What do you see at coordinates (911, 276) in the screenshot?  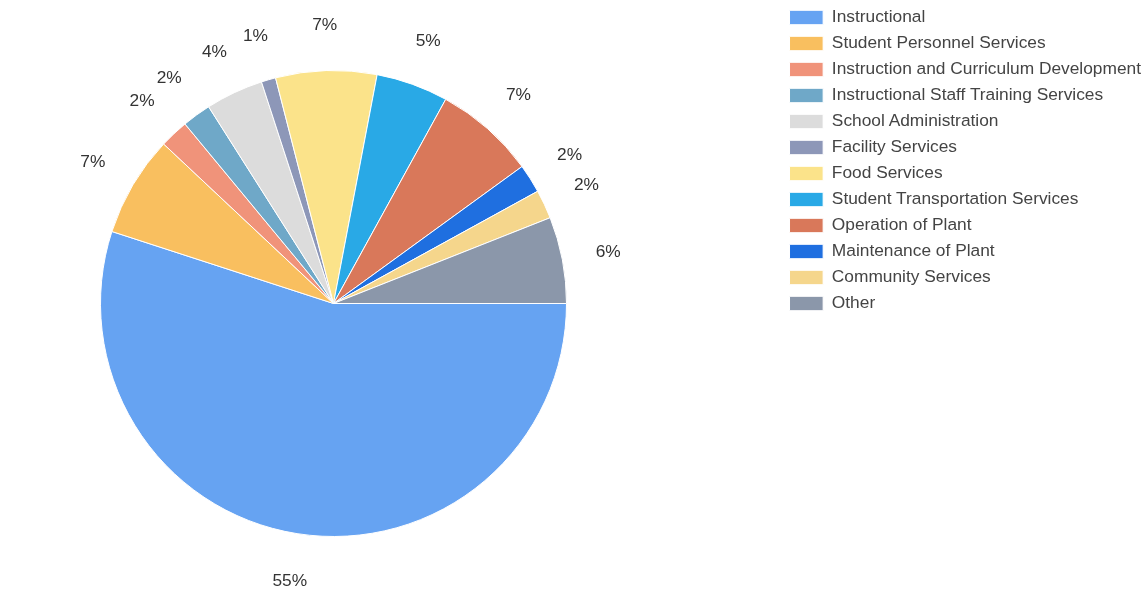 I see `legend-label: Community Services` at bounding box center [911, 276].